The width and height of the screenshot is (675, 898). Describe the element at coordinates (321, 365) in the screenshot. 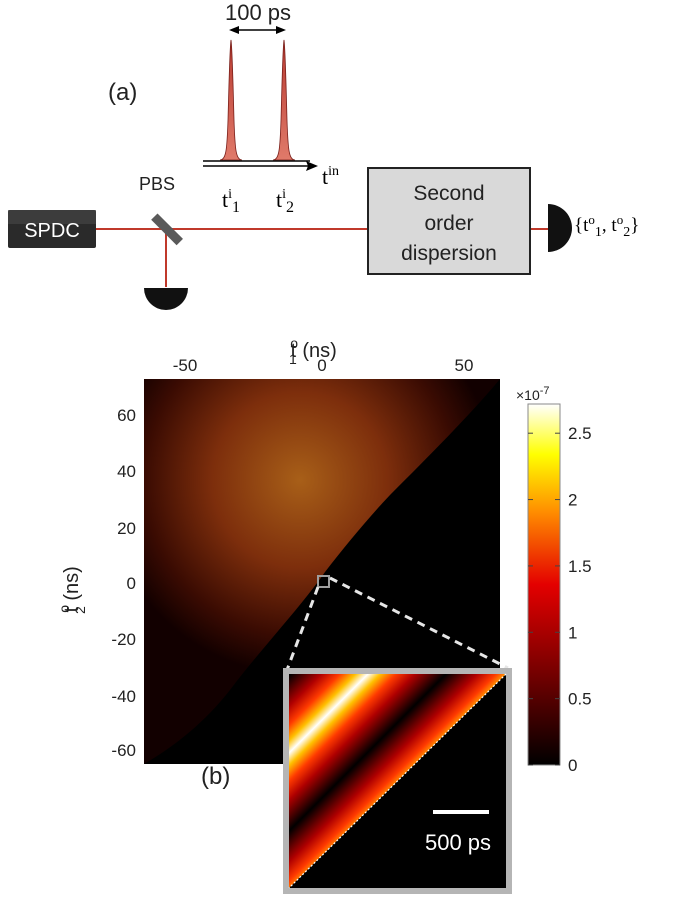

I see `x-tick-2: 0` at that location.